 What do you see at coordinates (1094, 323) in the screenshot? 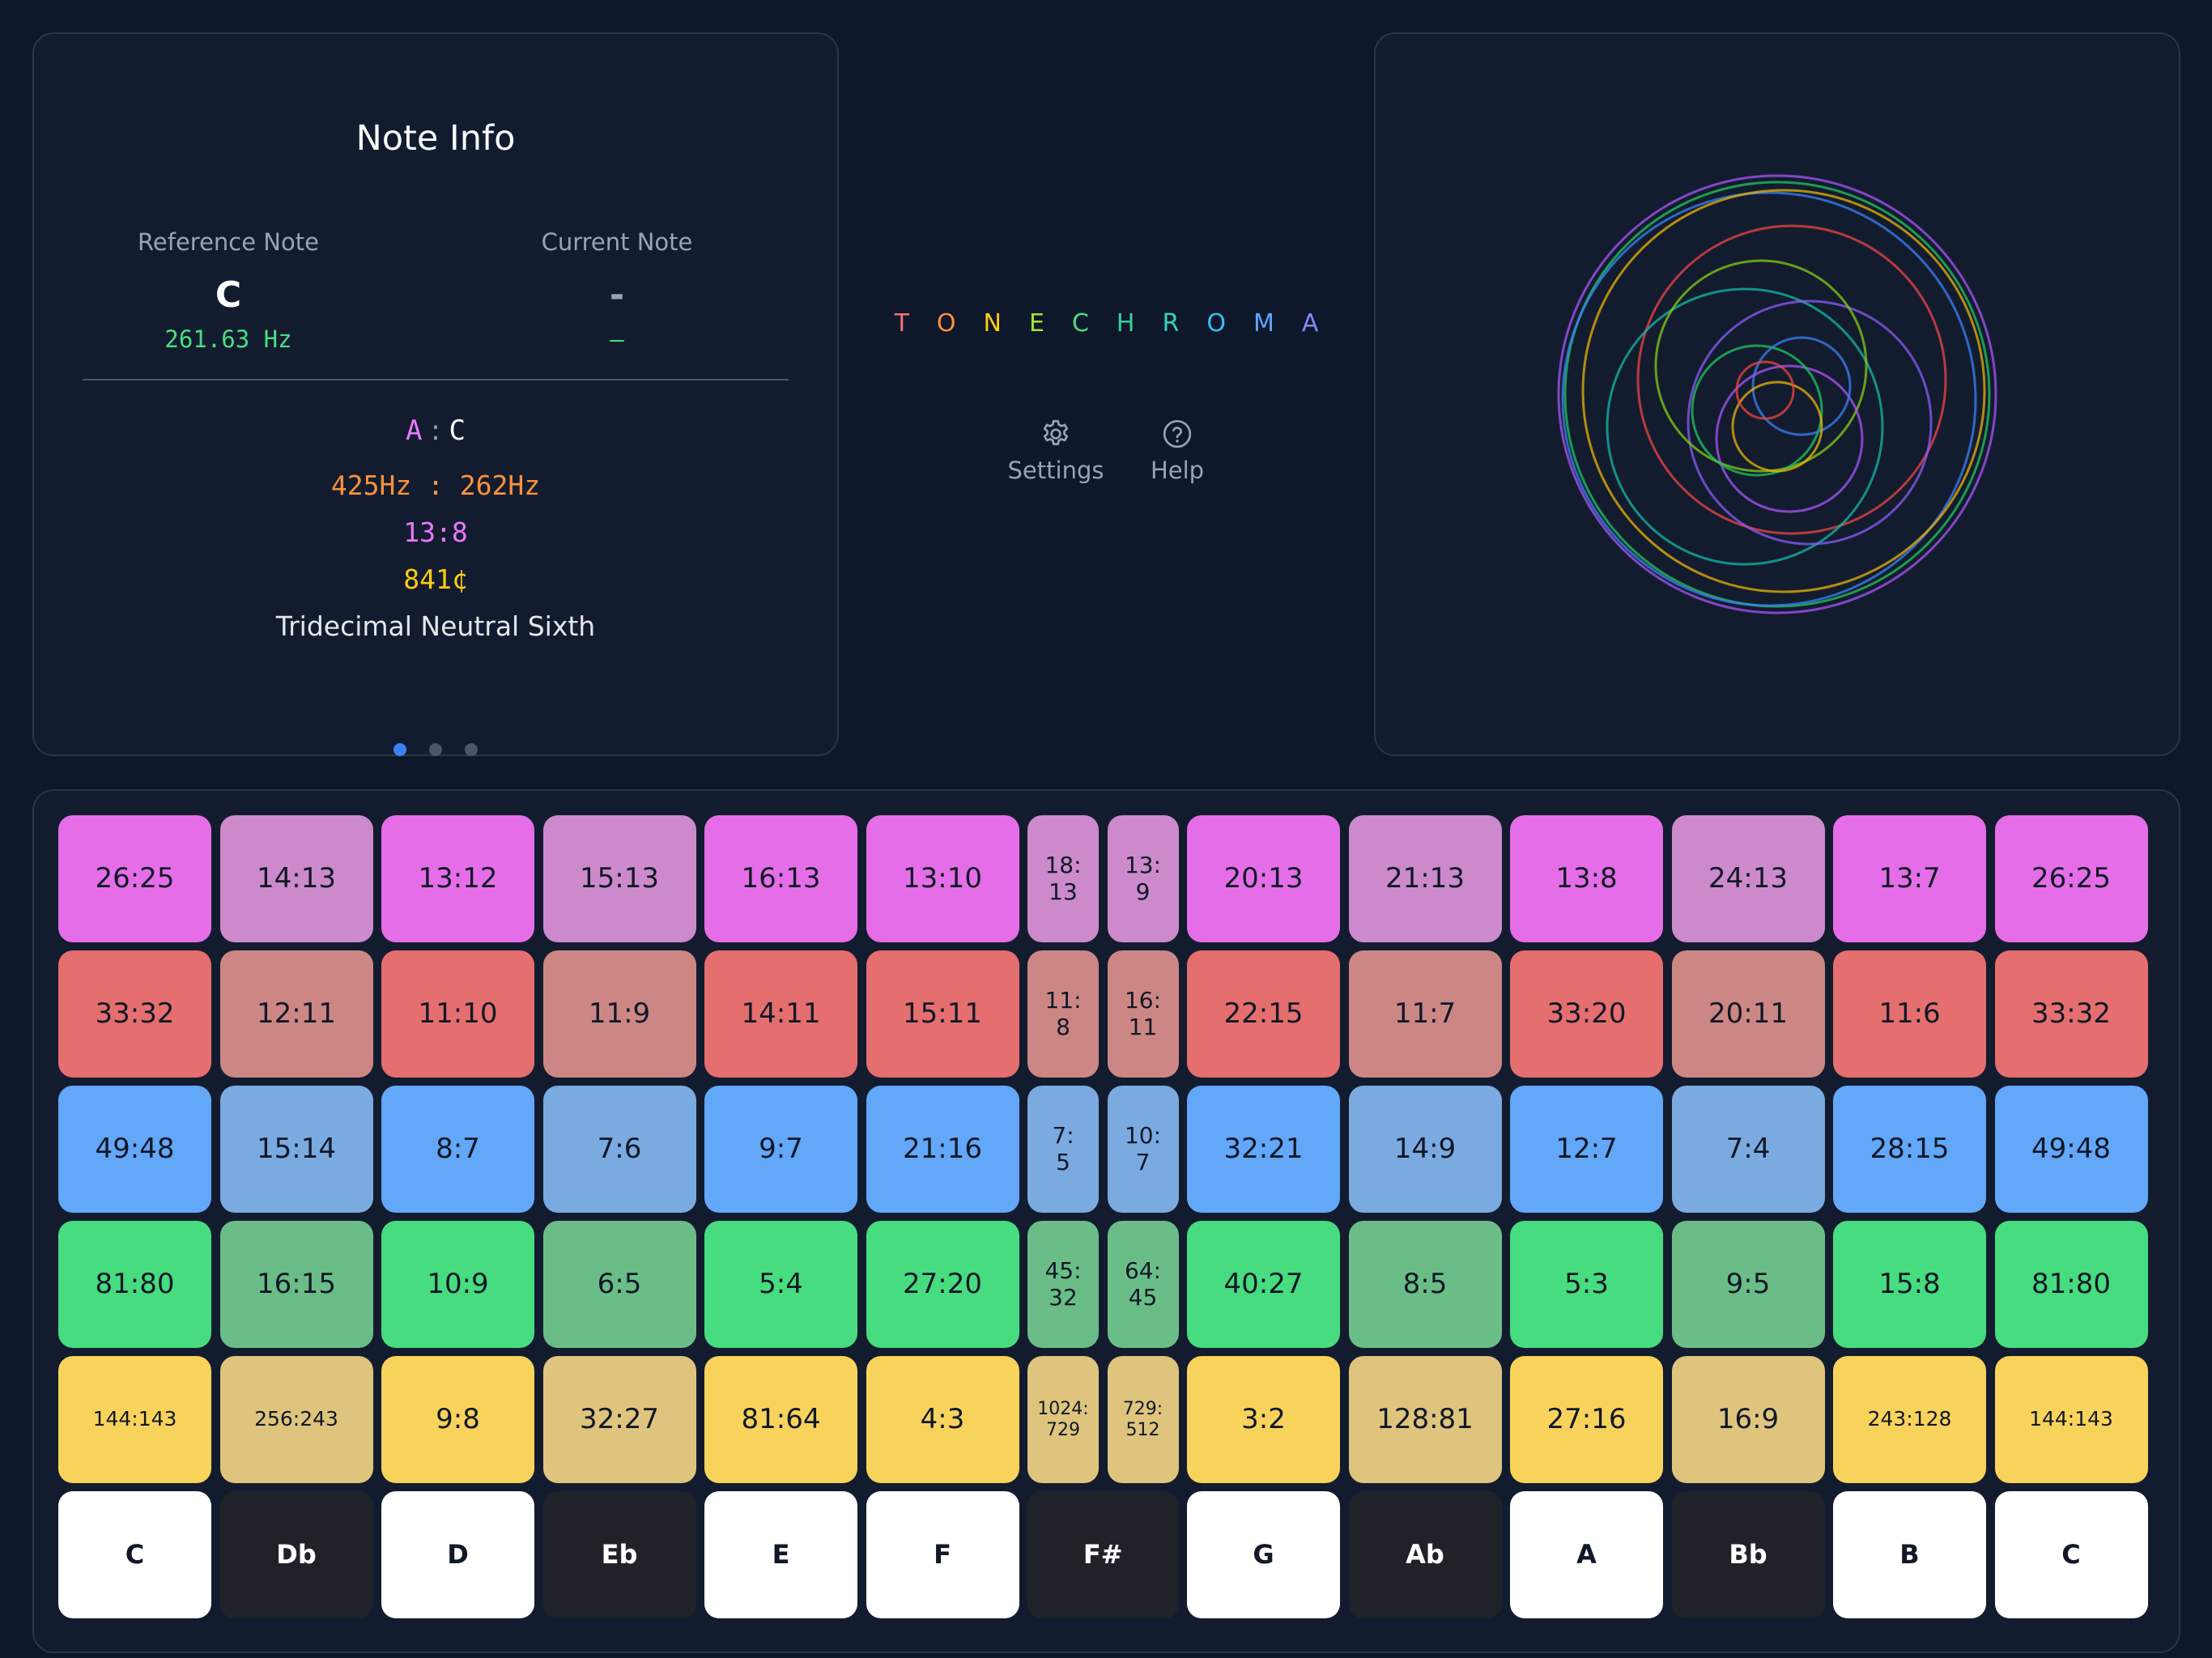
I see `logo-letter: C` at bounding box center [1094, 323].